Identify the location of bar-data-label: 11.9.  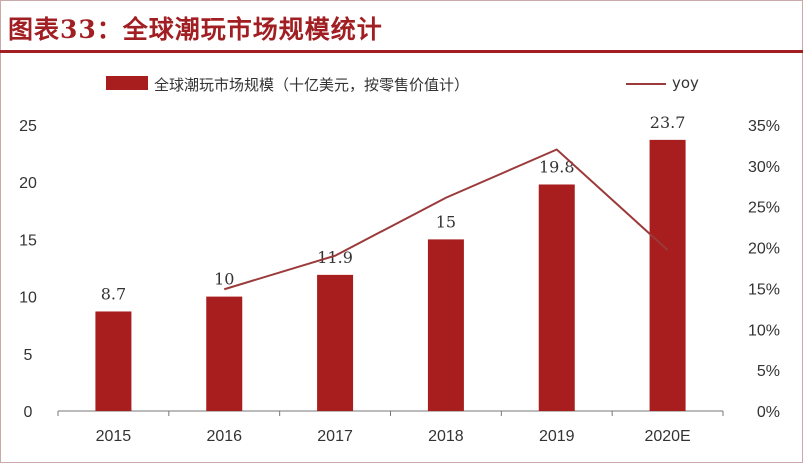
(335, 257).